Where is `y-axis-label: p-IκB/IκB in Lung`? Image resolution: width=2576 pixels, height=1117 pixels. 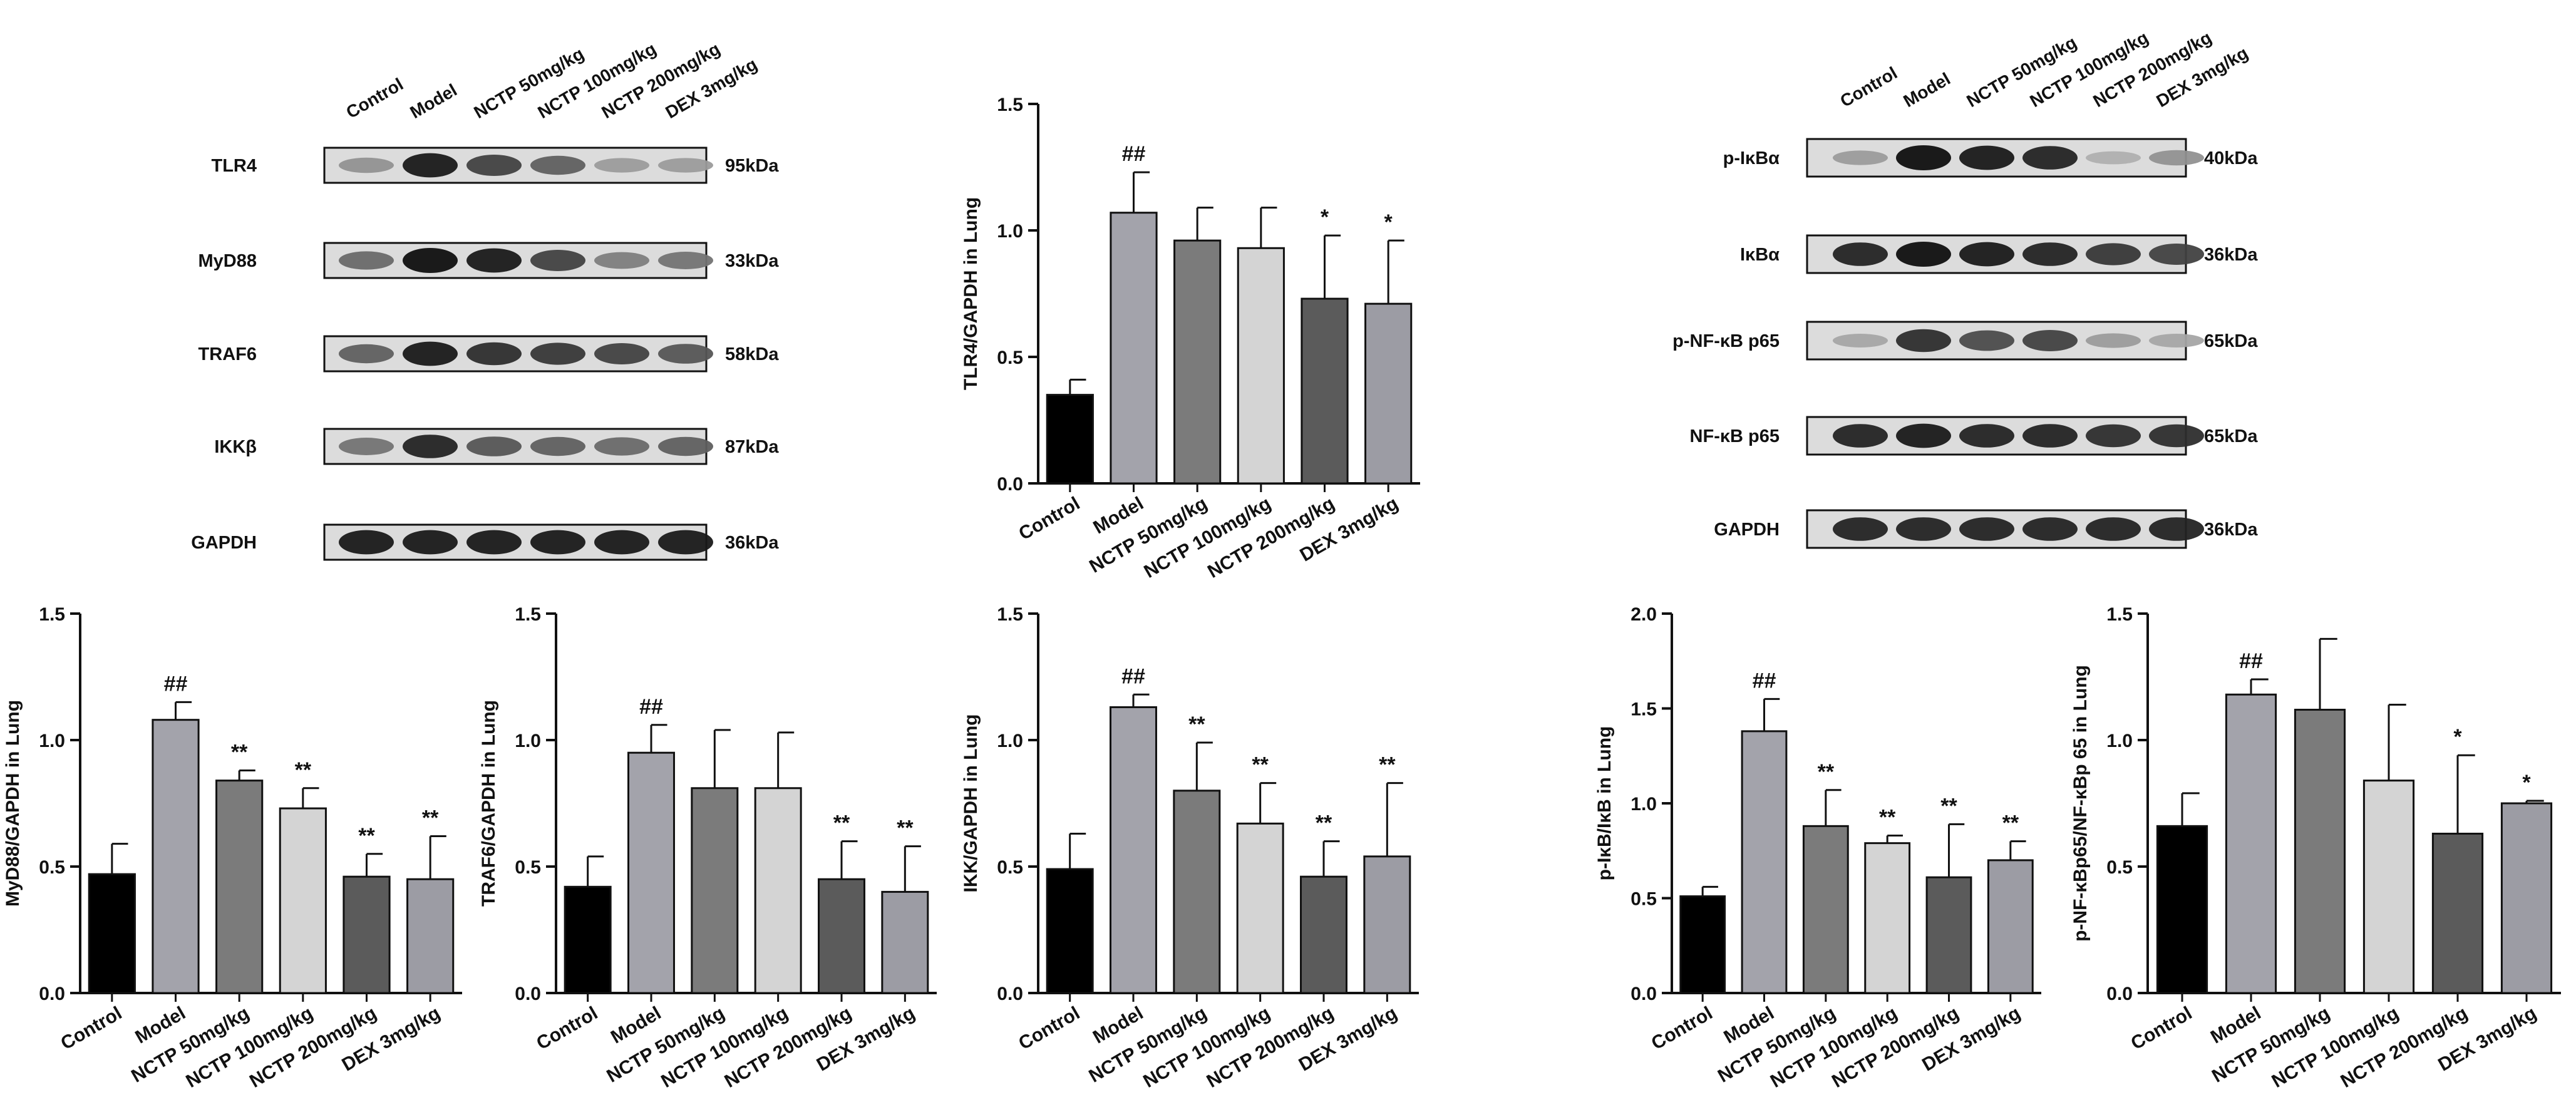
y-axis-label: p-IκB/IκB in Lung is located at coordinates (1604, 803).